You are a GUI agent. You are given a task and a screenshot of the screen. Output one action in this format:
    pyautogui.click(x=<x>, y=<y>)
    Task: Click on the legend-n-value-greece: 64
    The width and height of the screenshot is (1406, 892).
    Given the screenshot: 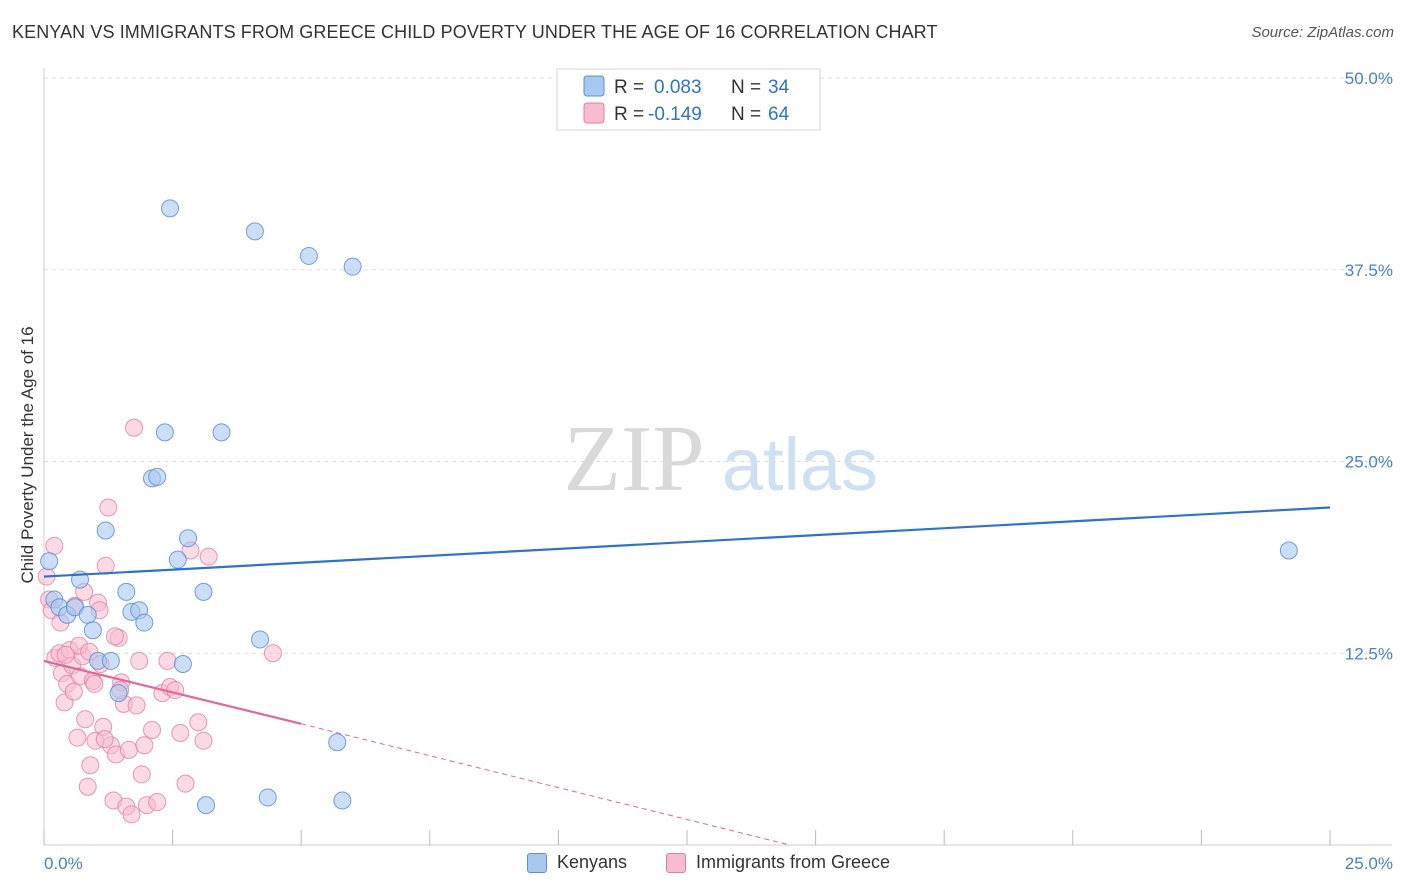 What is the action you would take?
    pyautogui.click(x=779, y=114)
    